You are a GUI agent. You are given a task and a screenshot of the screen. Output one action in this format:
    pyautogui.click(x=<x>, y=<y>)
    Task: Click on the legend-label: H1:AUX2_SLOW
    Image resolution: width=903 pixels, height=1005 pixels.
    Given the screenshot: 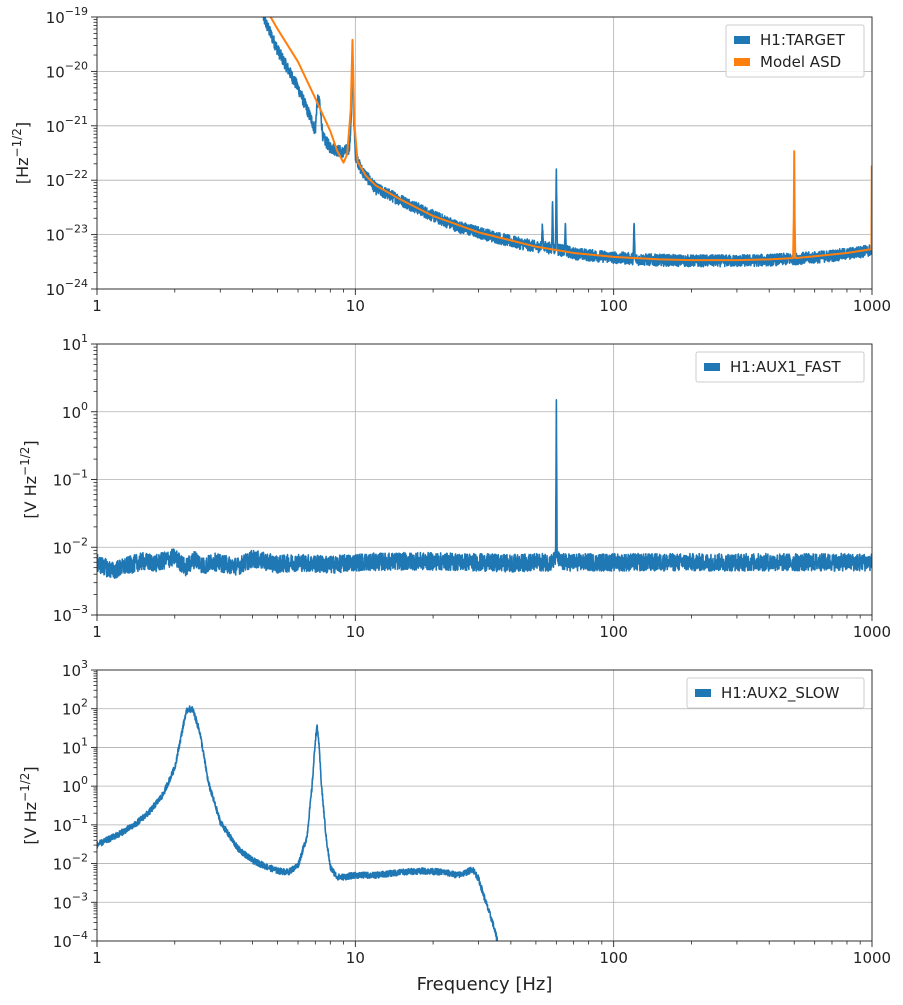 What is the action you would take?
    pyautogui.click(x=780, y=693)
    